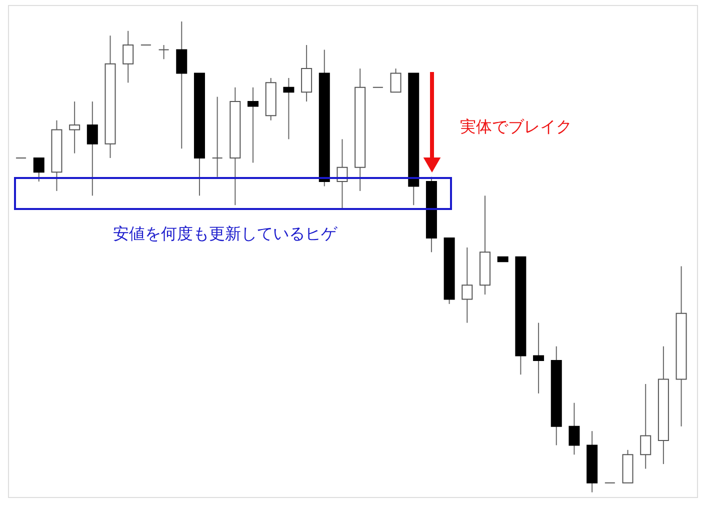 The width and height of the screenshot is (704, 508). Describe the element at coordinates (225, 233) in the screenshot. I see `annotation: 安値を何度も更新しているヒゲ` at that location.